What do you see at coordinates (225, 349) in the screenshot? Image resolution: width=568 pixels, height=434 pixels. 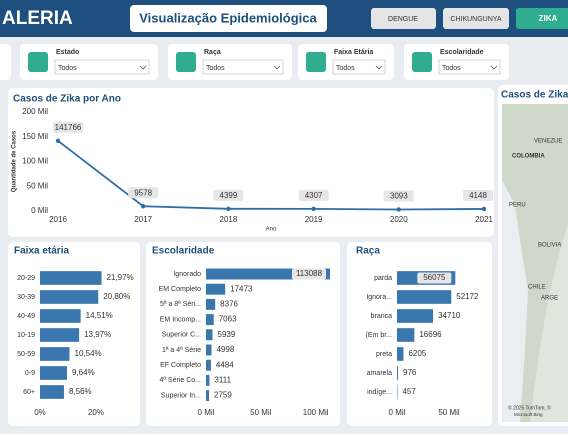 I see `data-label: 4998` at bounding box center [225, 349].